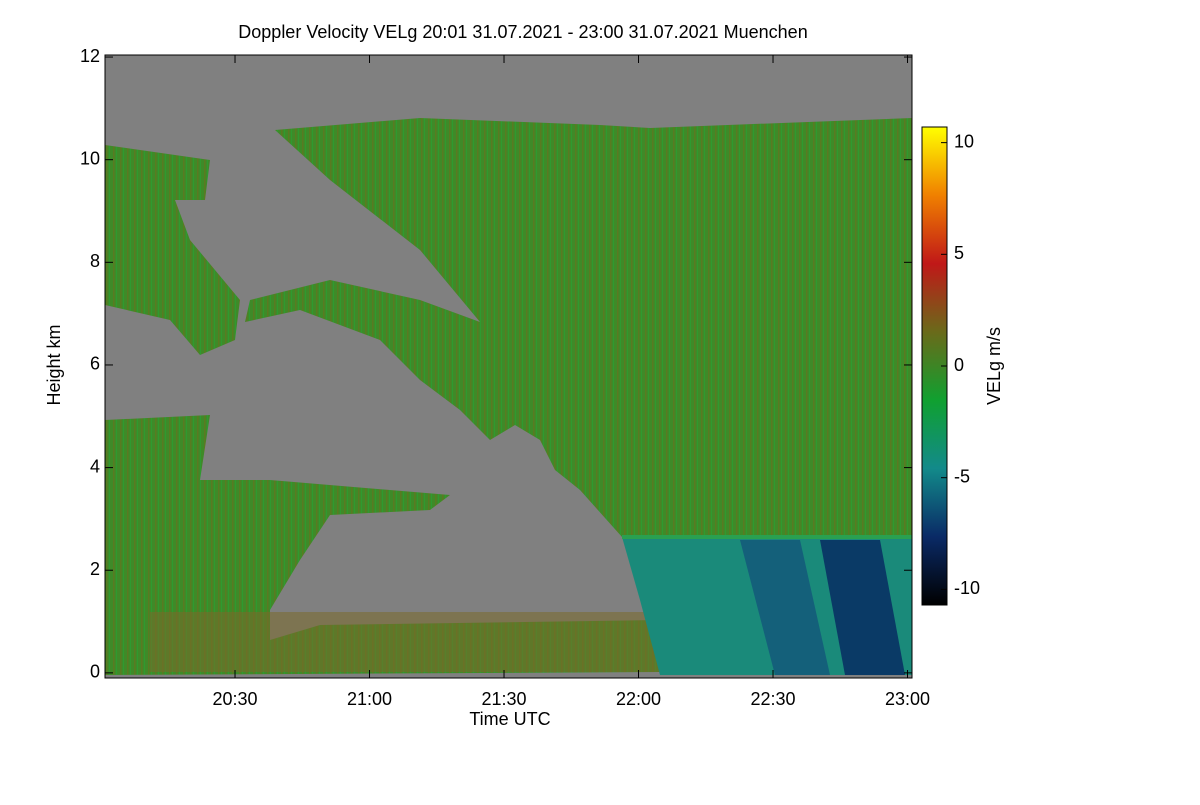 The image size is (1200, 805). I want to click on near-ground-echo, so click(405, 642).